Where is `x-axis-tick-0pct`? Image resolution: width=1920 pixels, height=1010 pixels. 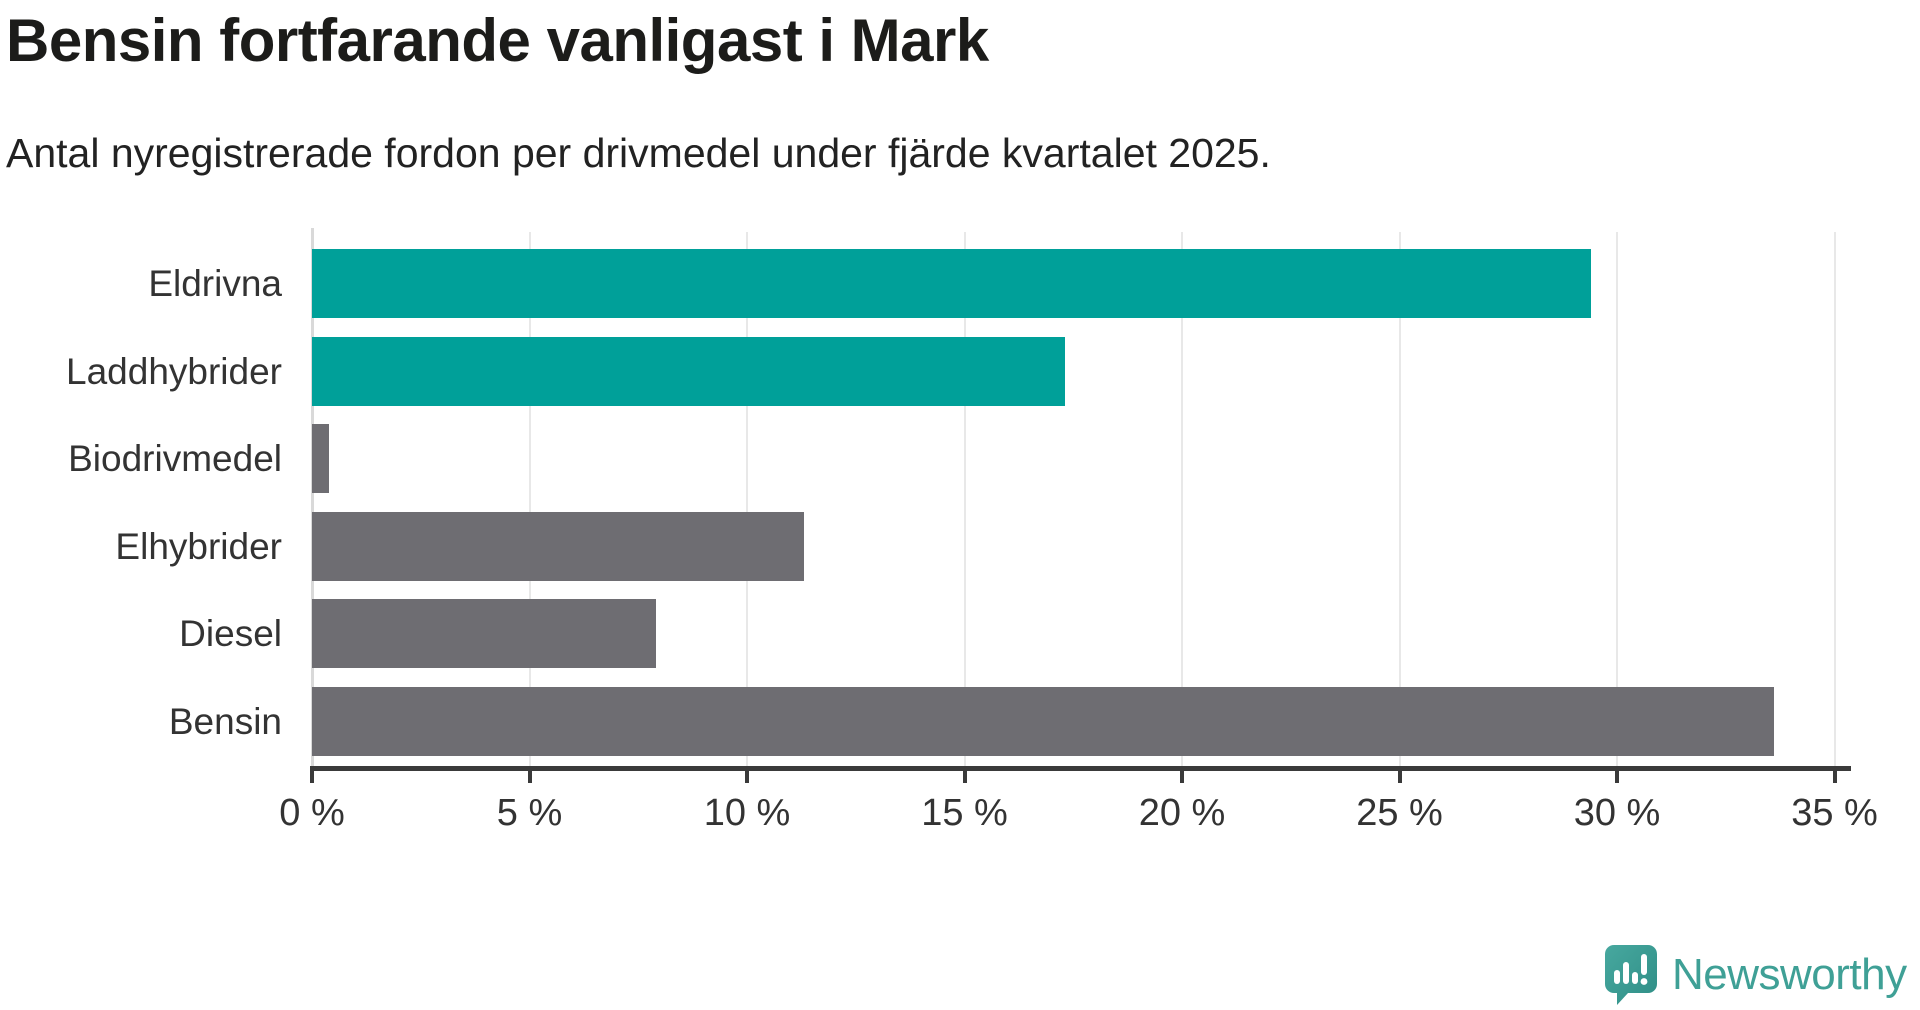 x-axis-tick-0pct is located at coordinates (312, 774).